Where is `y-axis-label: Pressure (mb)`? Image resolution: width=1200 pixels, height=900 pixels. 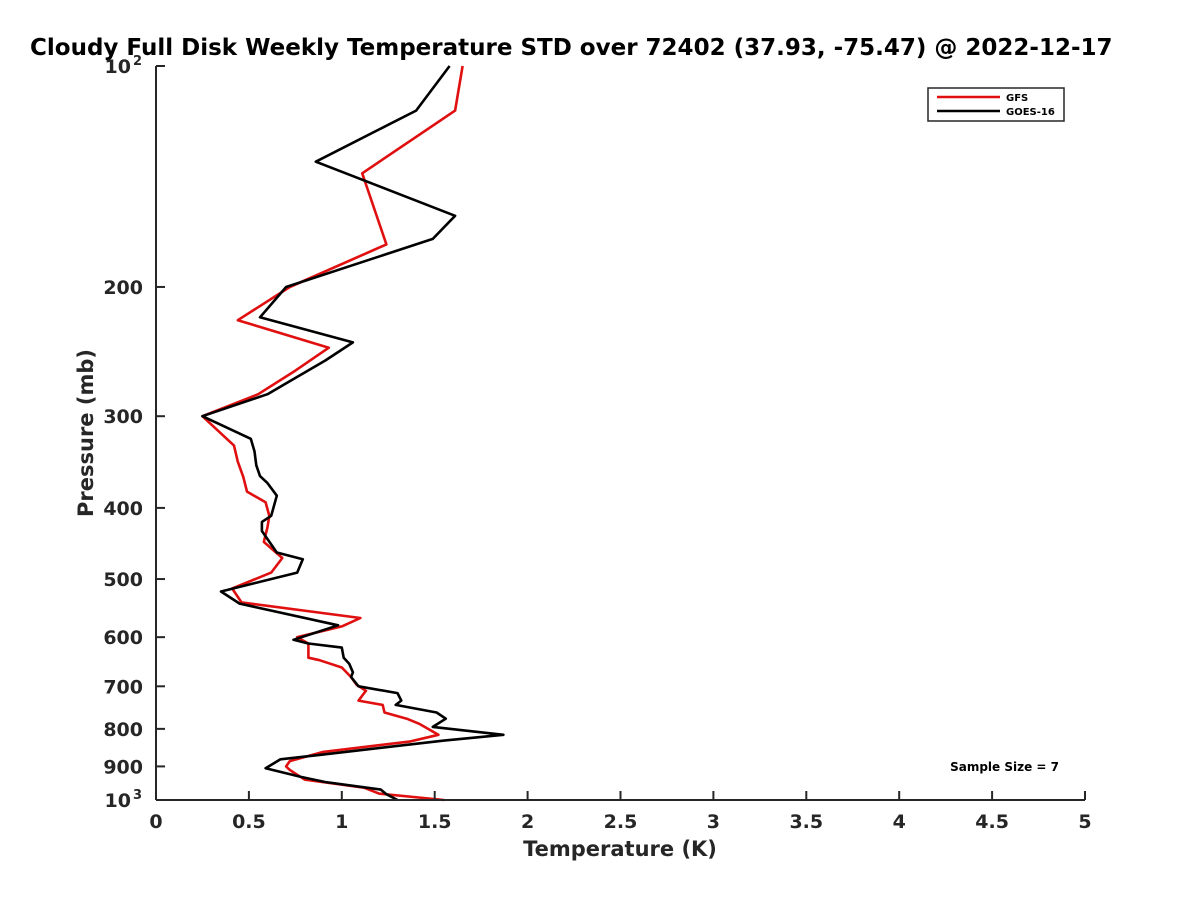 y-axis-label: Pressure (mb) is located at coordinates (86, 433).